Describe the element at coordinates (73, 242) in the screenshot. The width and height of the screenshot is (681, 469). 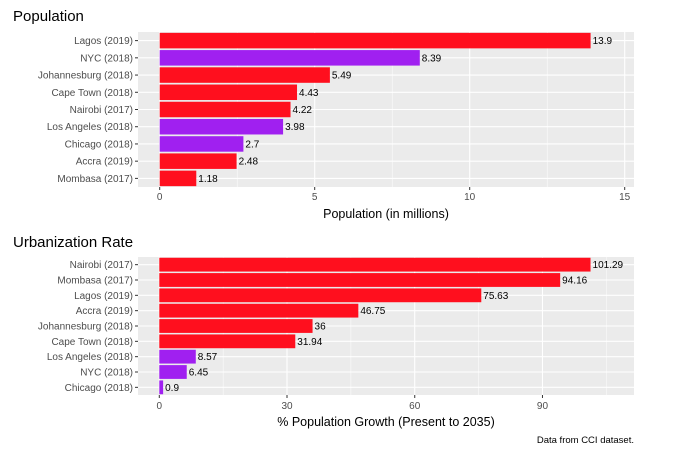
I see `chart-title: Urbanization Rate` at that location.